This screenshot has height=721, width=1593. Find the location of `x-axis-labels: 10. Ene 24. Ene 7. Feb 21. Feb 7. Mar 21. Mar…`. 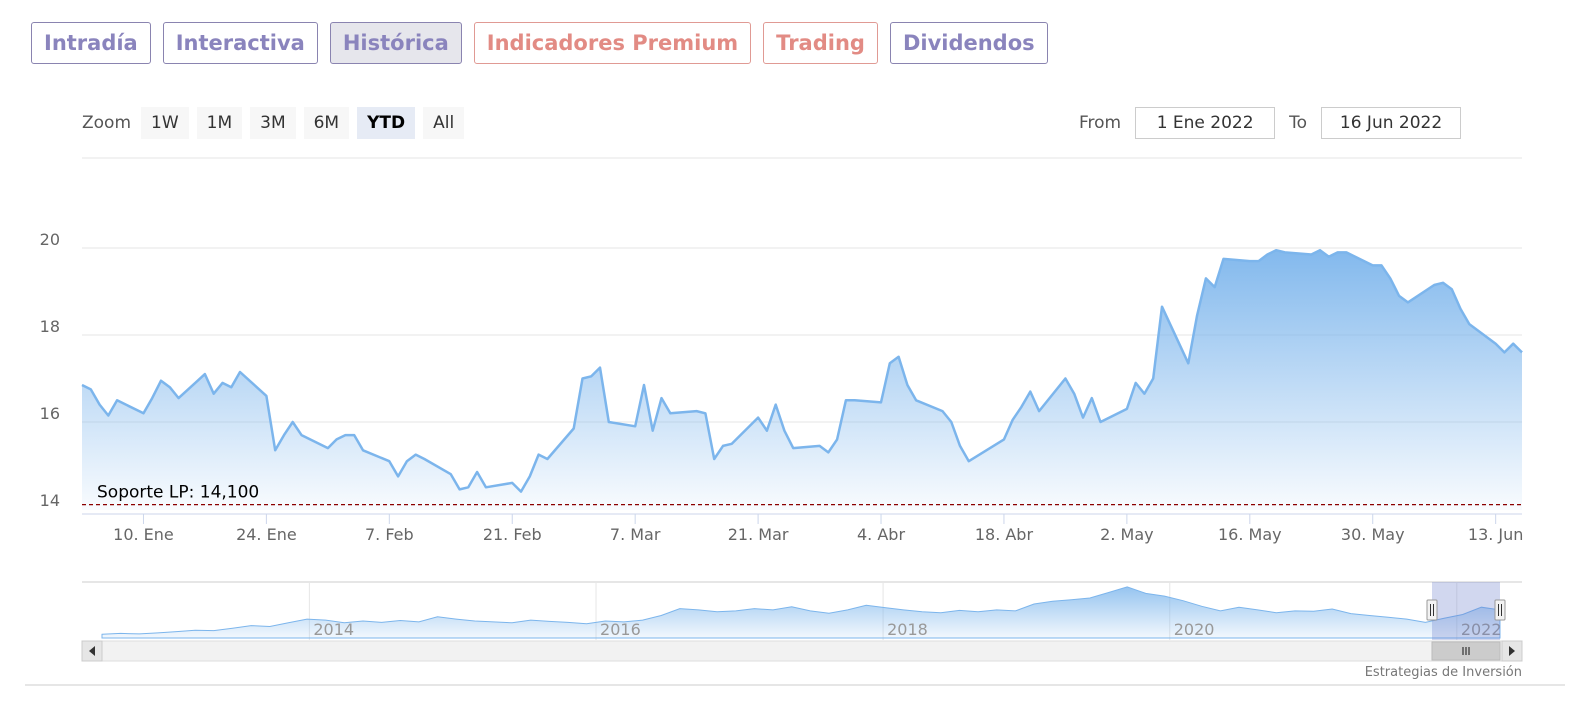

x-axis-labels: 10. Ene 24. Ene 7. Feb 21. Feb 7. Mar 21. Mar… is located at coordinates (818, 529).